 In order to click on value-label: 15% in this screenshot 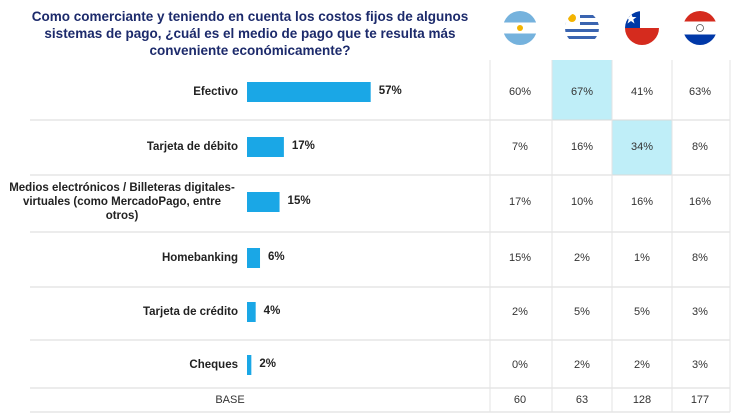, I will do `click(299, 201)`.